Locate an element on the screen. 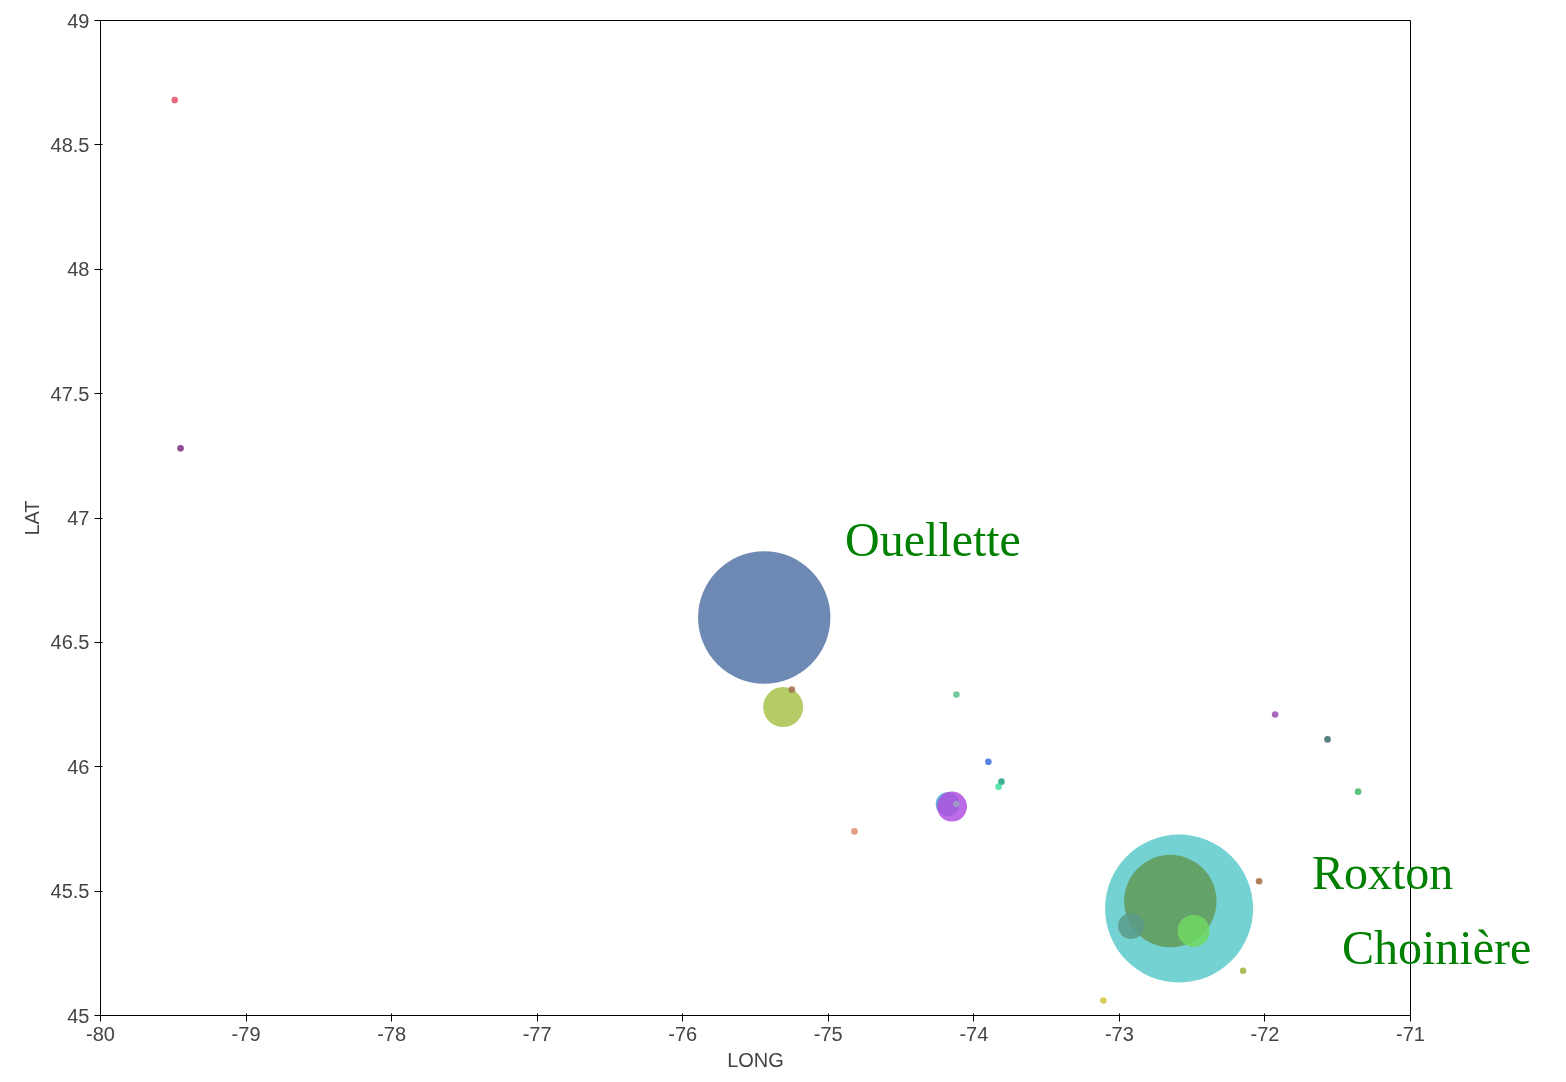 This screenshot has width=1566, height=1082. x-axis-title: LONG is located at coordinates (755, 1059).